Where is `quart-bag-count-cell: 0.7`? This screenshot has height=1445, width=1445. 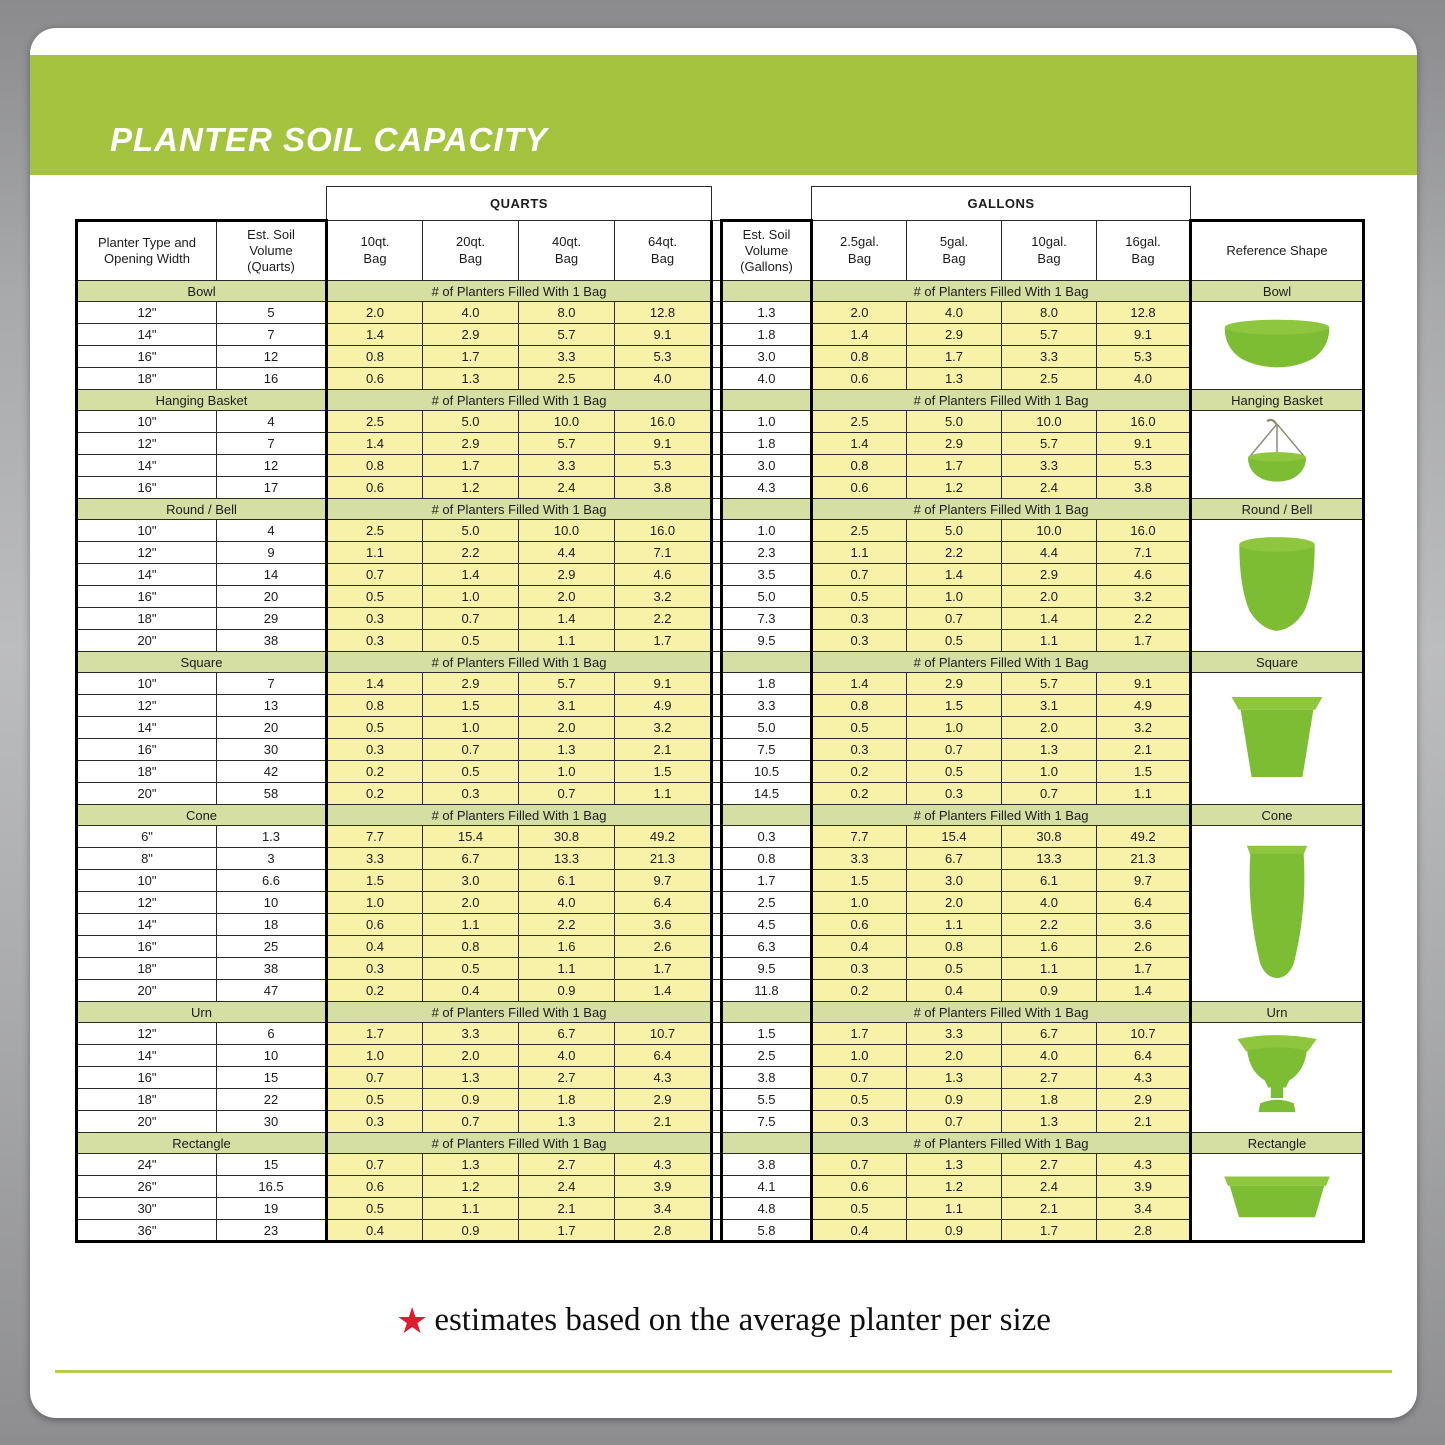
quart-bag-count-cell: 0.7 is located at coordinates (470, 618).